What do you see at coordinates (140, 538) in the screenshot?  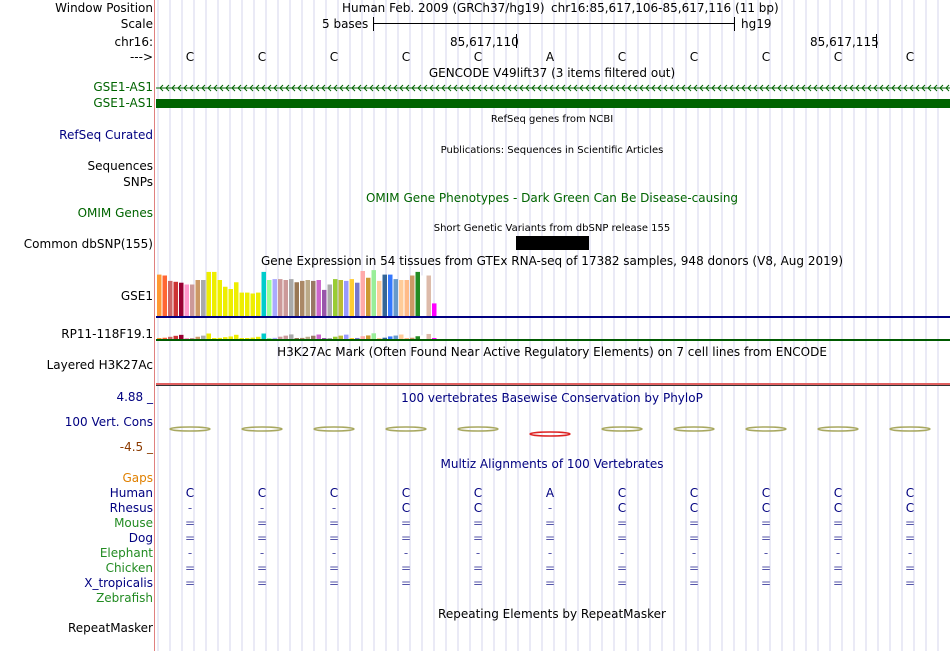 I see `species-label-dog: Dog` at bounding box center [140, 538].